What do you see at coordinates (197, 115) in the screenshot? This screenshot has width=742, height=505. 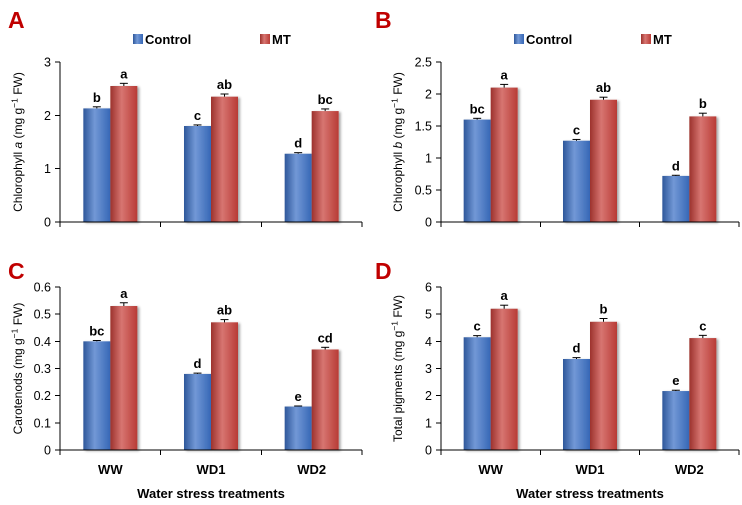 I see `significance-letter-a-wd1-control: c` at bounding box center [197, 115].